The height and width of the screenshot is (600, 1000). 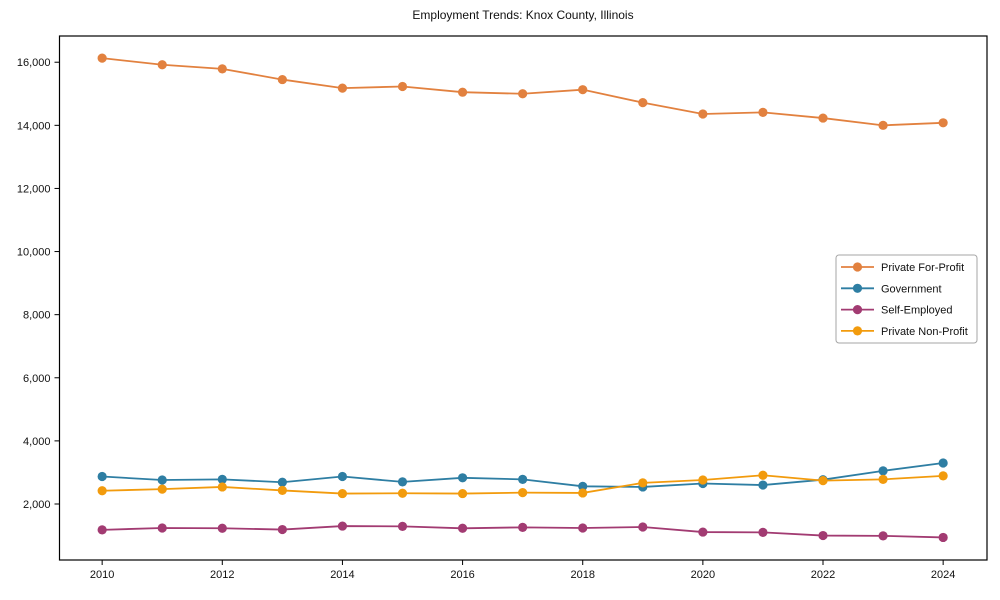 I want to click on x-tick-label: 2016, so click(x=462, y=575).